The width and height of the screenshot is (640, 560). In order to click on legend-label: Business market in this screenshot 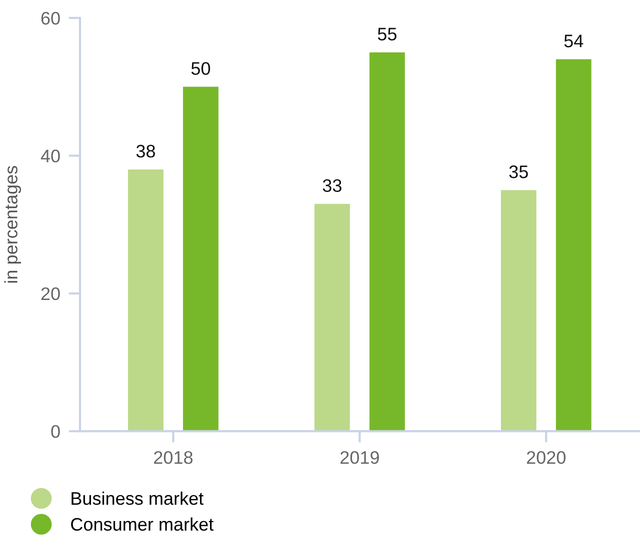, I will do `click(138, 498)`.